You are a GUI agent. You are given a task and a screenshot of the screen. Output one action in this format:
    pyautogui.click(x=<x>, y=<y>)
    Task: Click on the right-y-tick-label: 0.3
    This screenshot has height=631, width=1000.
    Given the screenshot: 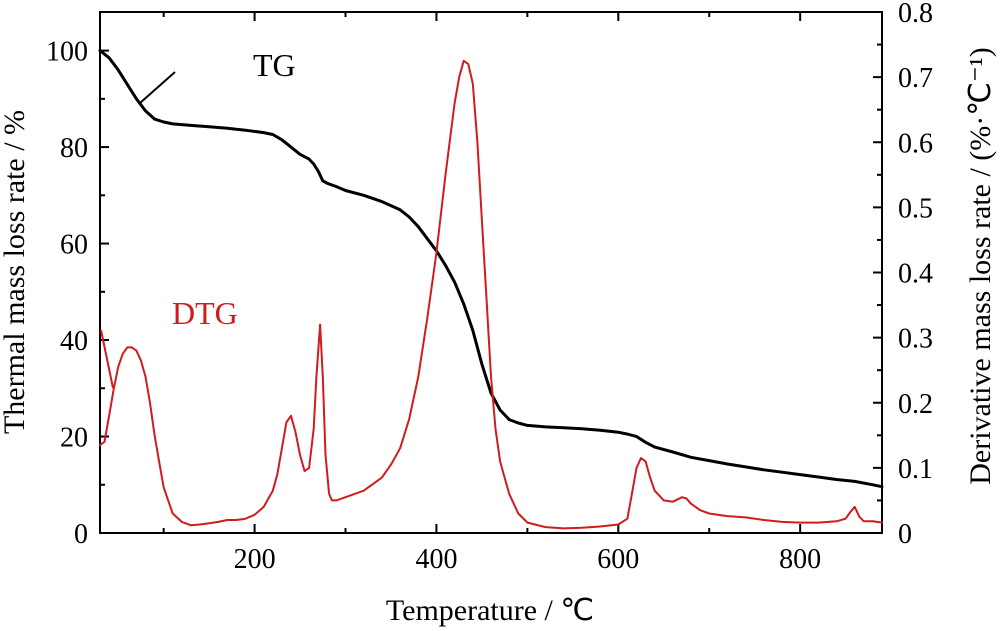 What is the action you would take?
    pyautogui.click(x=915, y=339)
    